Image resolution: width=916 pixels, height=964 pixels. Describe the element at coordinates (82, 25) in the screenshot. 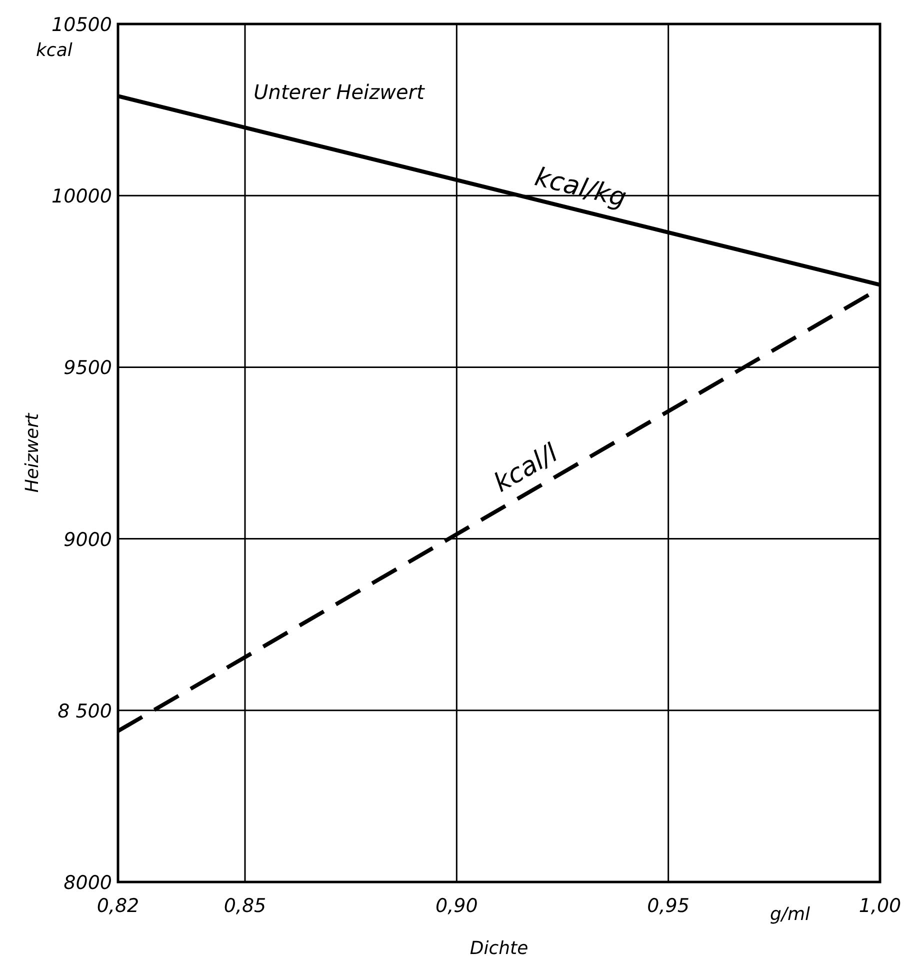

I see `y-tick-label: 10500` at that location.